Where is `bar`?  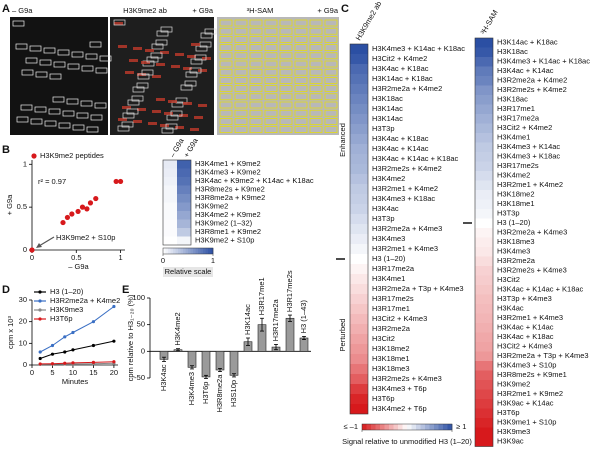 bar is located at coordinates (234, 363).